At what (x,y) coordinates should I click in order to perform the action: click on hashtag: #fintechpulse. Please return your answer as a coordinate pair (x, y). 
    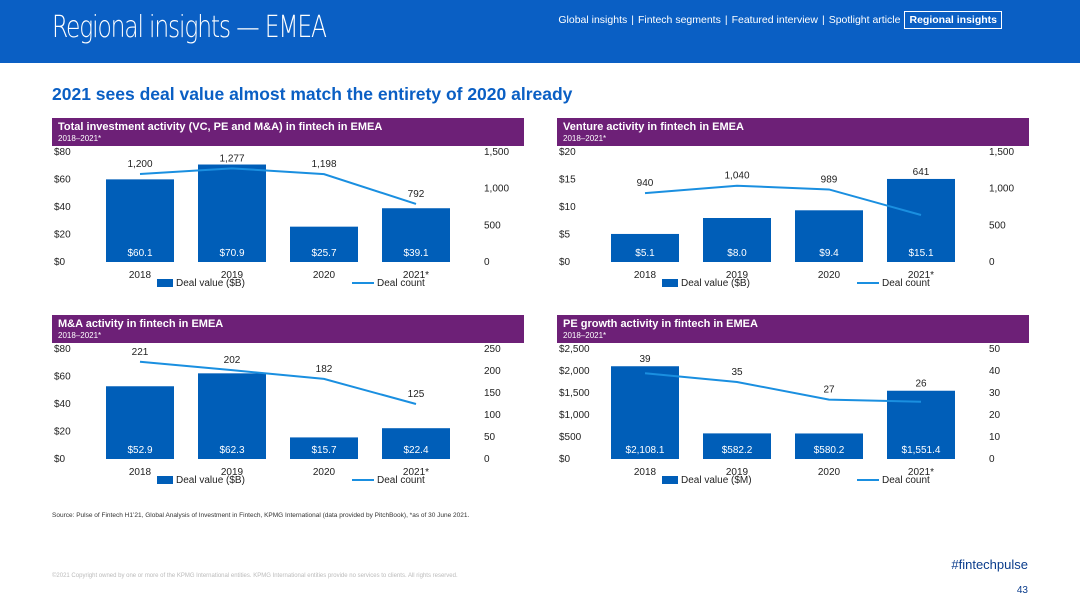
    Looking at the image, I should click on (989, 564).